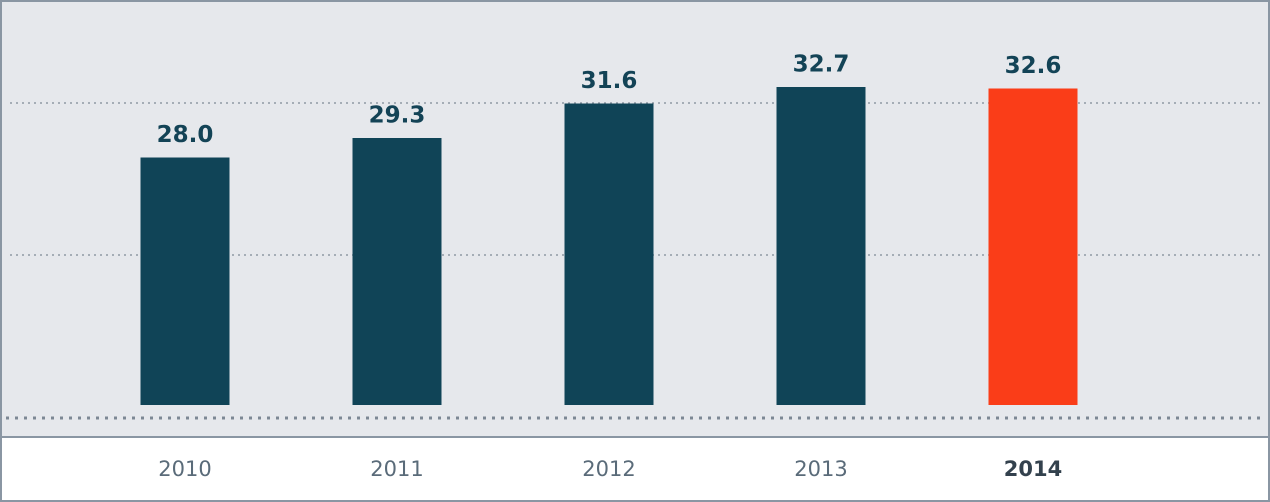 The width and height of the screenshot is (1270, 502). Describe the element at coordinates (821, 65) in the screenshot. I see `value-label: 32.7` at that location.